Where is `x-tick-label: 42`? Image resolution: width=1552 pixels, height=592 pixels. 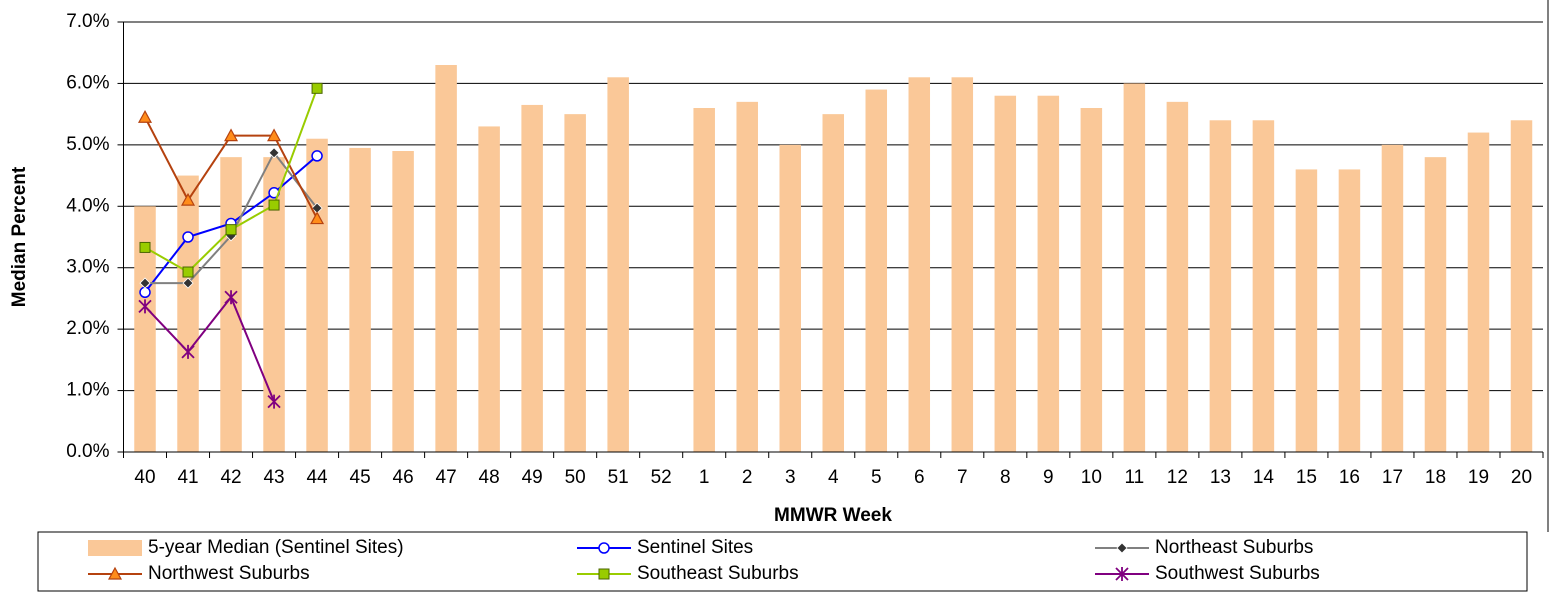
x-tick-label: 42 is located at coordinates (230, 477).